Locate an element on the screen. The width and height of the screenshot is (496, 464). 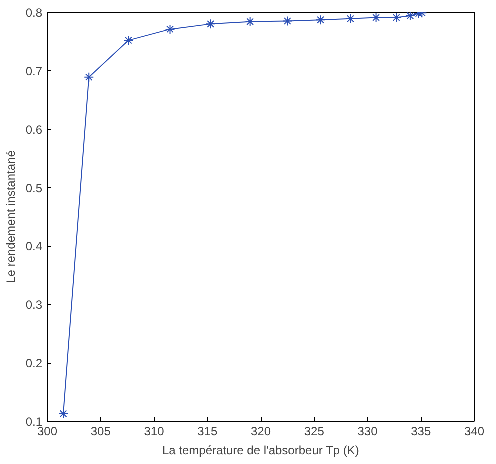
x-tick-label: 335 is located at coordinates (421, 431).